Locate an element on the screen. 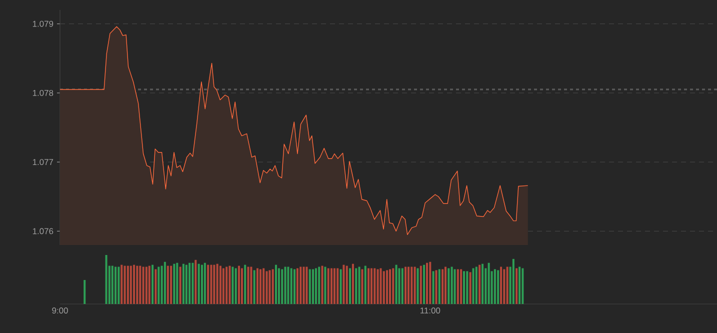 This screenshot has width=717, height=333. y-tick-label: 1.077 is located at coordinates (43, 162).